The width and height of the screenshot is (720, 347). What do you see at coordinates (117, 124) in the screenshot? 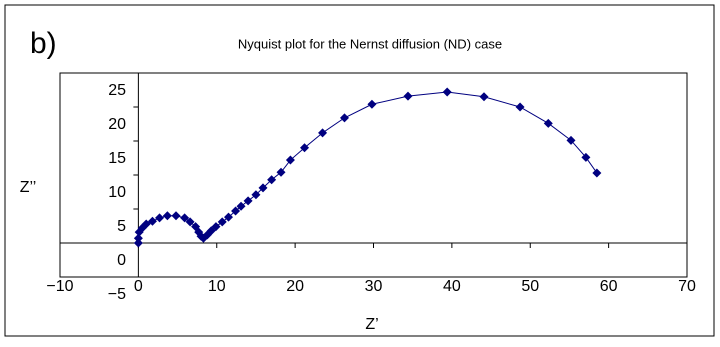
I see `y-tick-label: 20` at bounding box center [117, 124].